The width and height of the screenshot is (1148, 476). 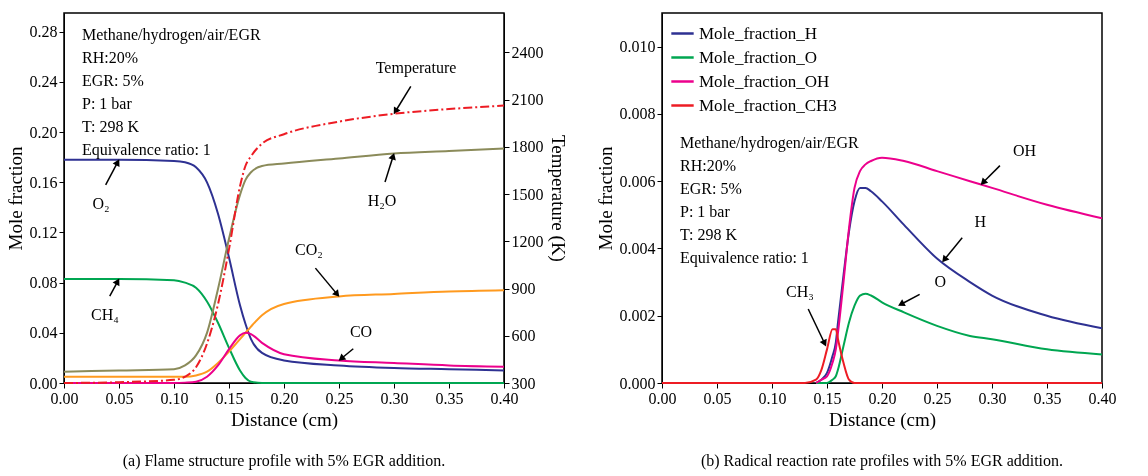 What do you see at coordinates (361, 332) in the screenshot?
I see `series-label: CO` at bounding box center [361, 332].